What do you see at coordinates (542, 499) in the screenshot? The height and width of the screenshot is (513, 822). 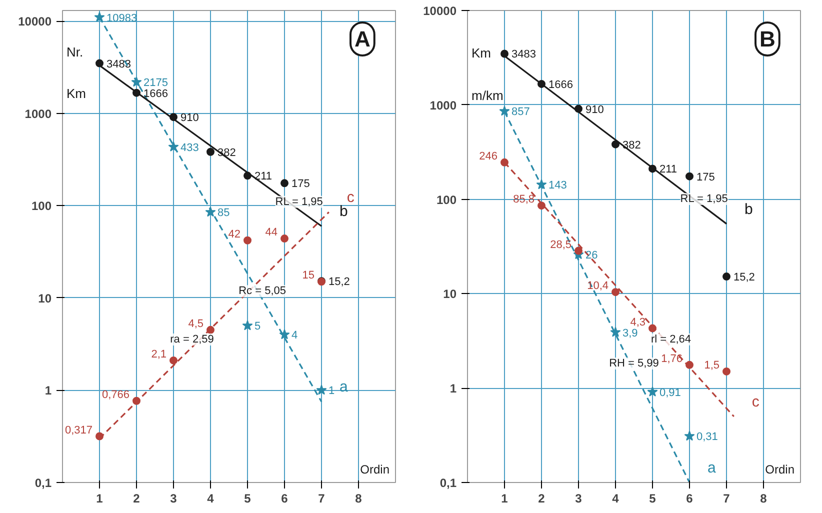 I see `x-tick-label: 2` at bounding box center [542, 499].